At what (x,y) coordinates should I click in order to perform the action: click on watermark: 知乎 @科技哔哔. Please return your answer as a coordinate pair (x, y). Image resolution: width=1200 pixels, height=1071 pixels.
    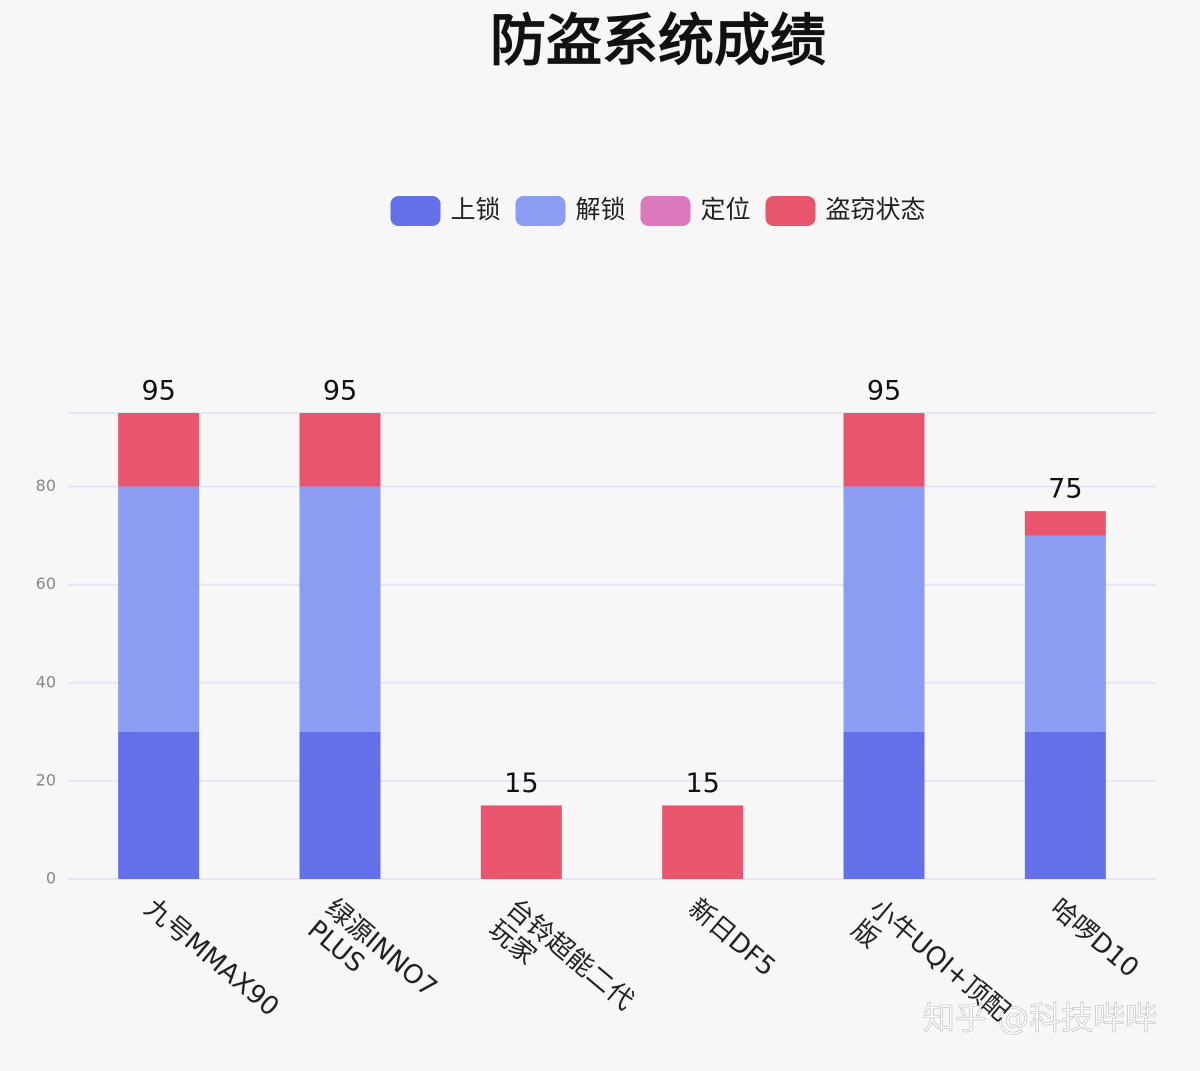
    Looking at the image, I should click on (1040, 1018).